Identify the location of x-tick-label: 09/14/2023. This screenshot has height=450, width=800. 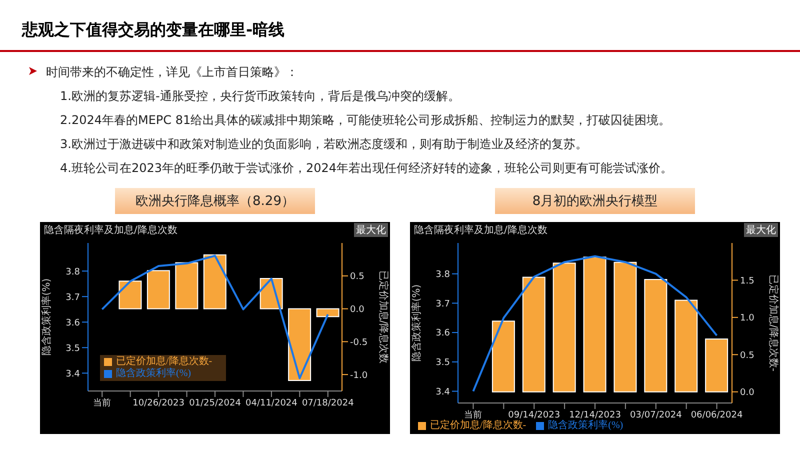
(534, 415).